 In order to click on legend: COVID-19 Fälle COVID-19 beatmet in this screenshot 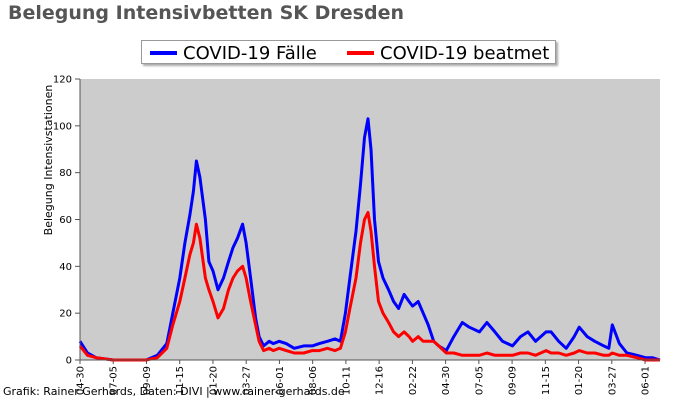, I will do `click(348, 52)`.